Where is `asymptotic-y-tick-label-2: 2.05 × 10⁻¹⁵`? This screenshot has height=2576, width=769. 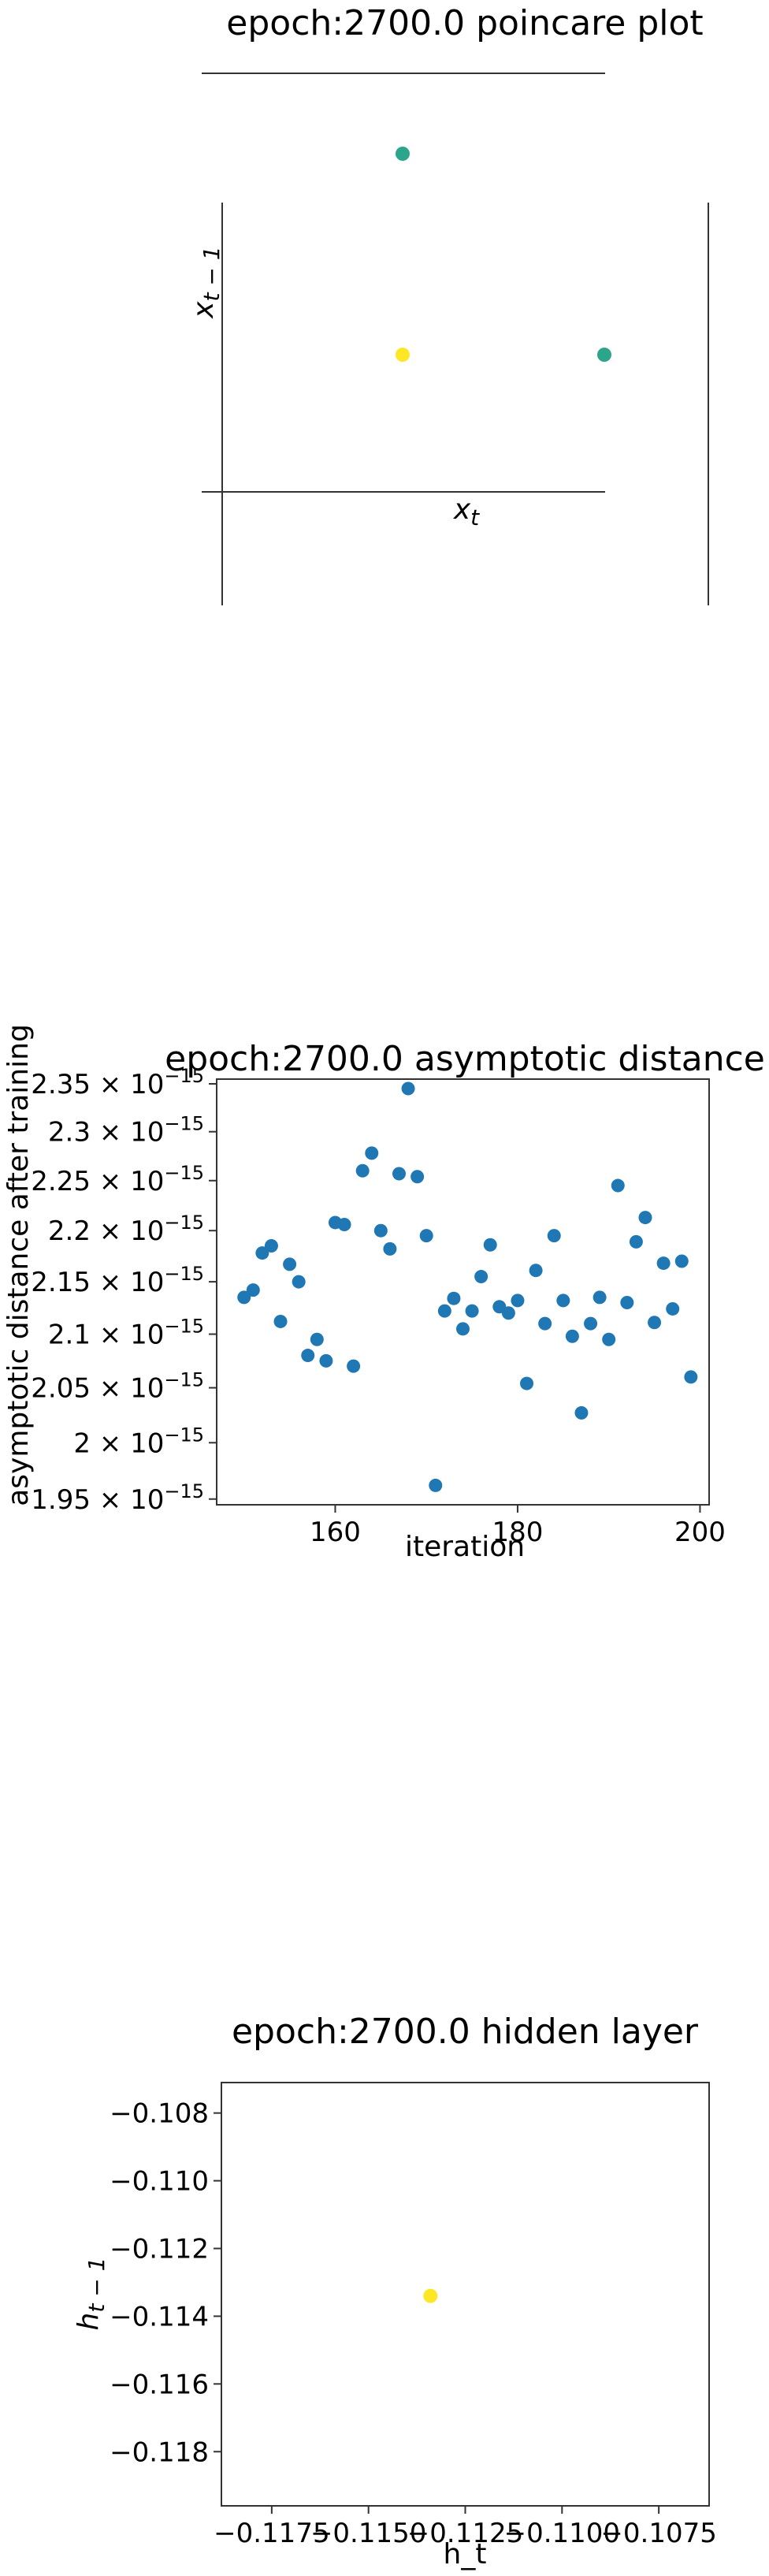
asymptotic-y-tick-label-2: 2.05 × 10⁻¹⁵ is located at coordinates (117, 1387).